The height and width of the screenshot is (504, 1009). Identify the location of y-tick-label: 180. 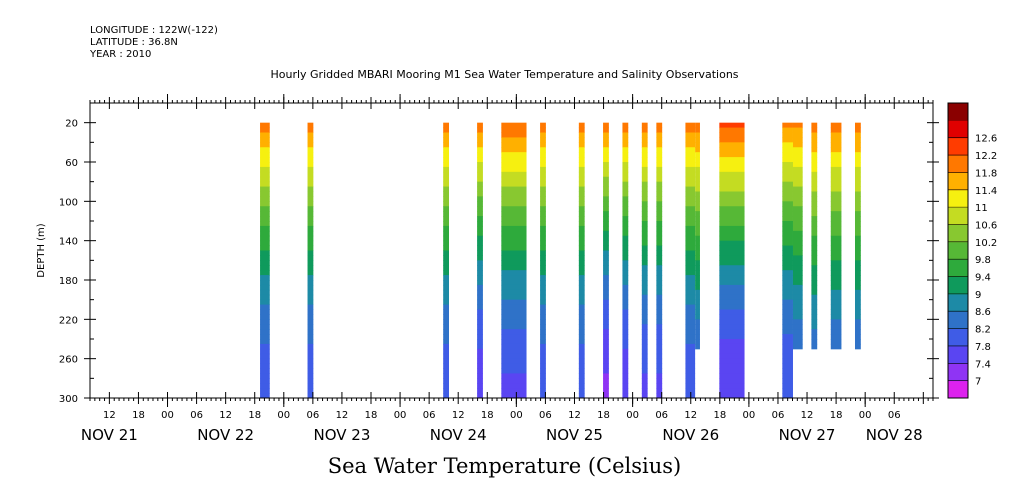
(68, 281).